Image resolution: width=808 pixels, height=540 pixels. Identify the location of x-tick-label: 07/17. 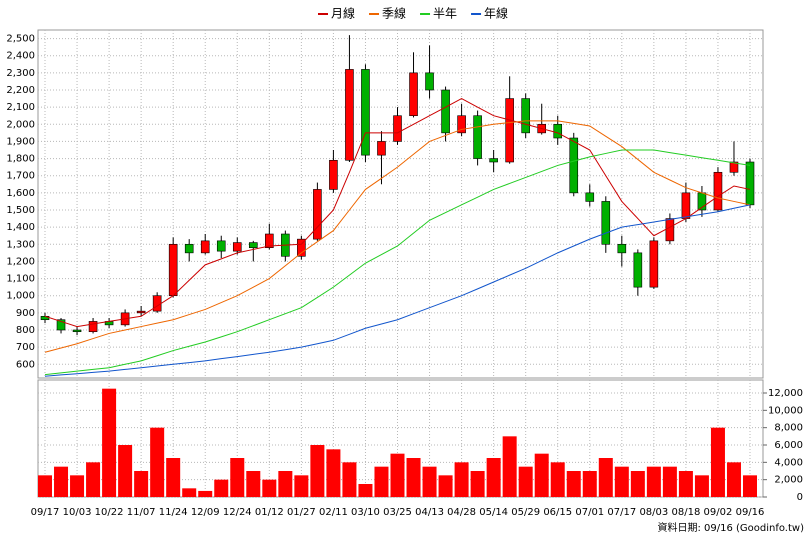
(621, 512).